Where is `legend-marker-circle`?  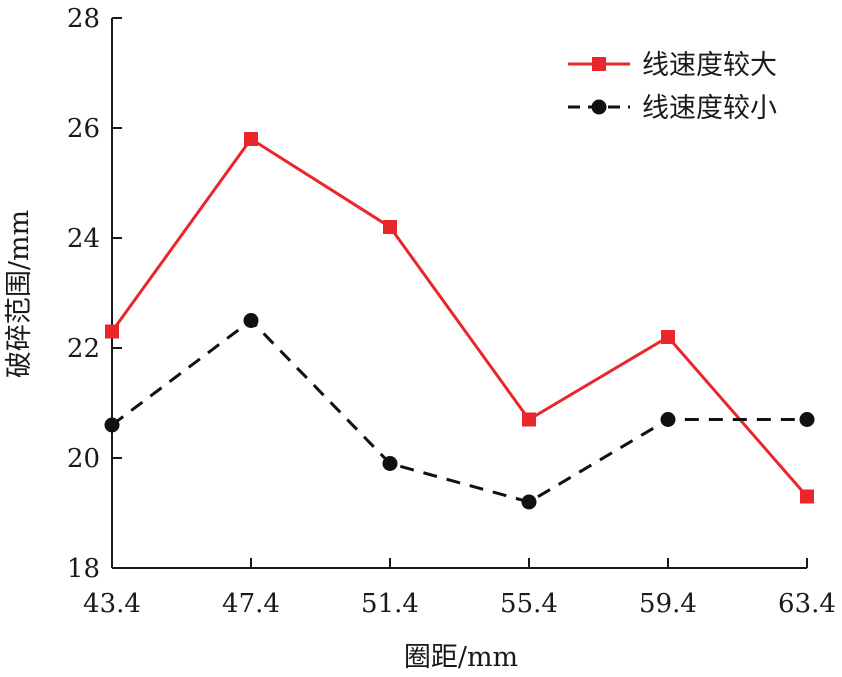 legend-marker-circle is located at coordinates (599, 107).